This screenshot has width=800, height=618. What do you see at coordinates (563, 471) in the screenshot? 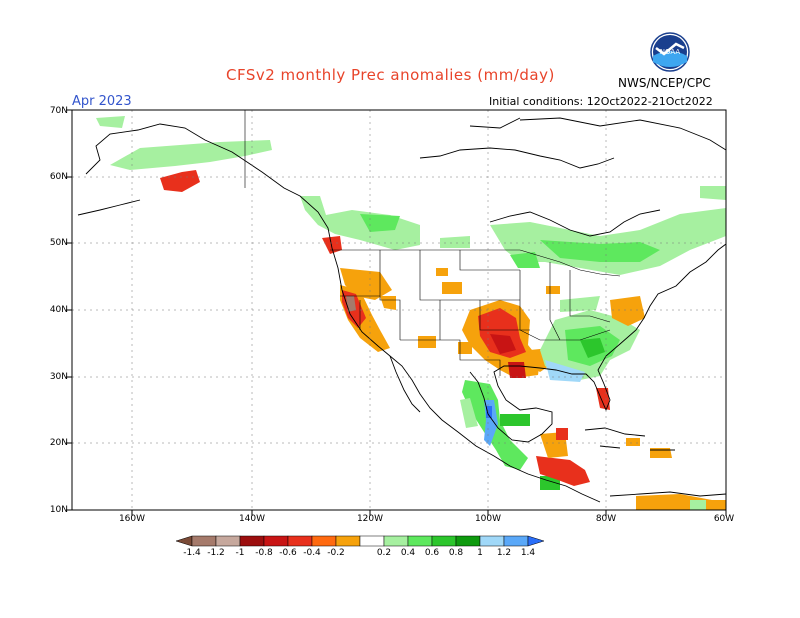
I see `anomaly-central-america-dry` at bounding box center [563, 471].